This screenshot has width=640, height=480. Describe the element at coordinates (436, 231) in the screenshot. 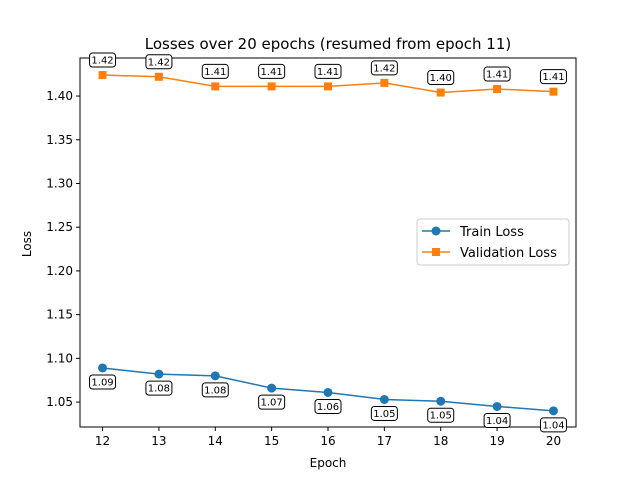

I see `legend-train-marker` at that location.